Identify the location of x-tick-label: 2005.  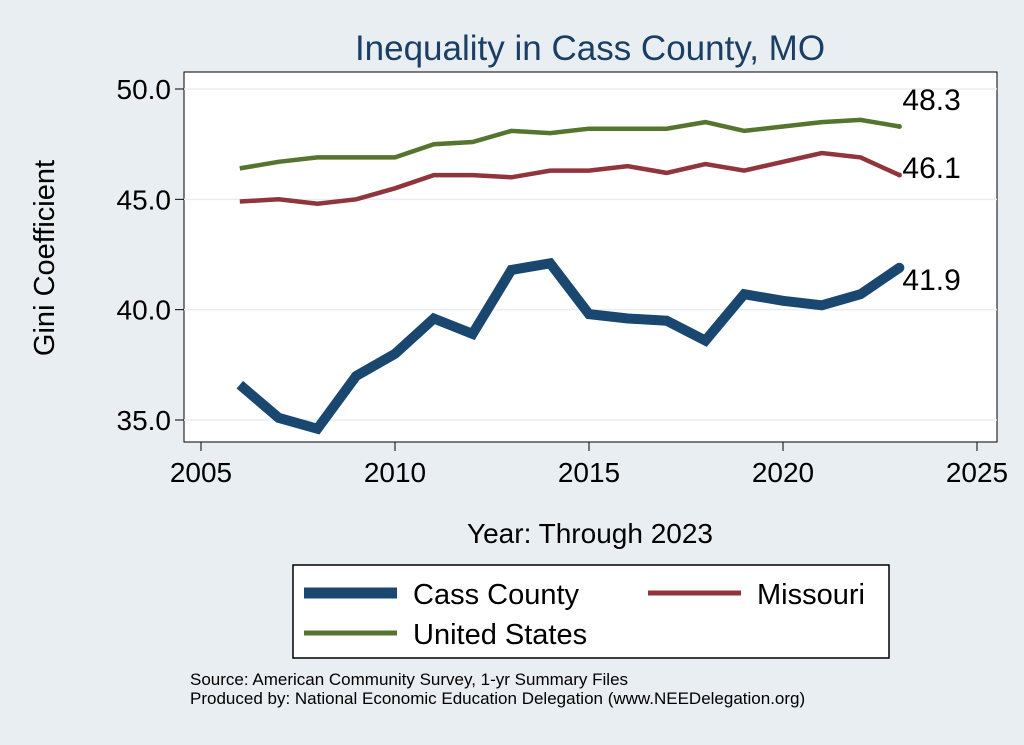
(201, 472).